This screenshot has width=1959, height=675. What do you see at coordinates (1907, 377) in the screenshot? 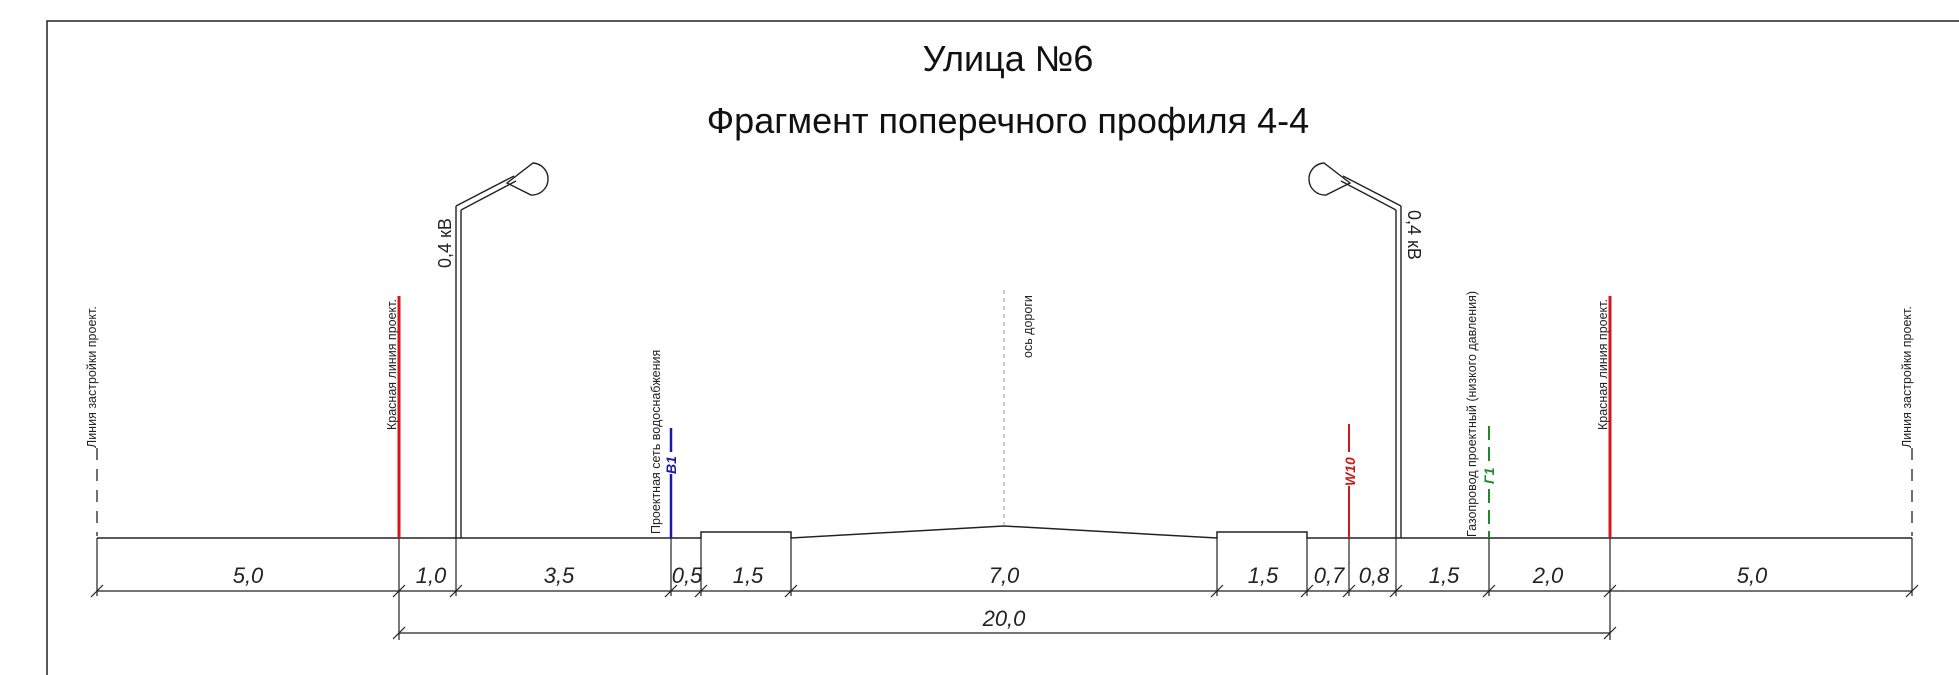
I see `building-line-right-label: Линия застройки проект.` at bounding box center [1907, 377].